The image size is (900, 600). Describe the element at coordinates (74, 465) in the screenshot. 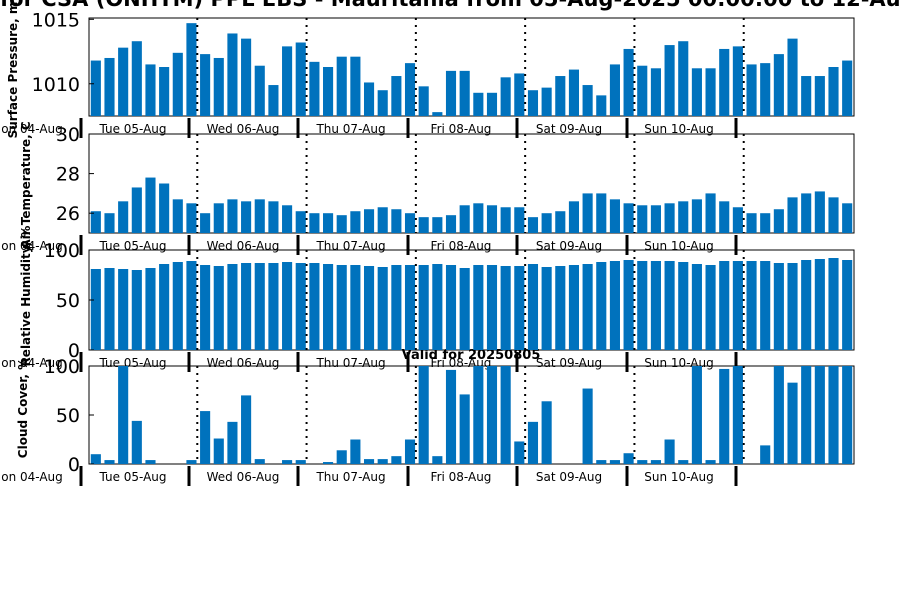

I see `y-tick-label: 0` at that location.